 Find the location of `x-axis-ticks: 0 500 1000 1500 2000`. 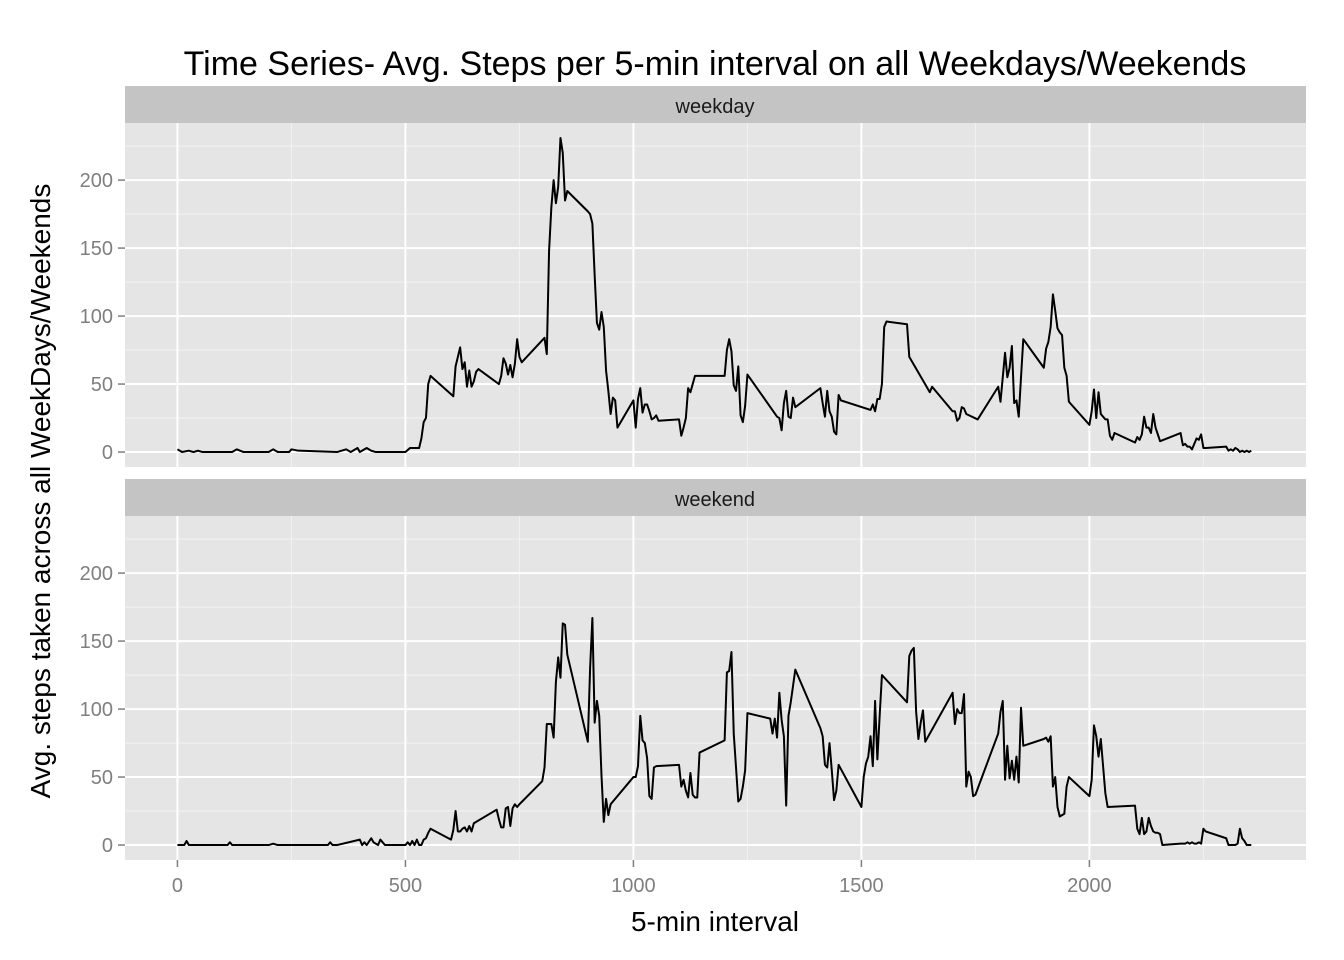

x-axis-ticks: 0 500 1000 1500 2000 is located at coordinates (642, 878).